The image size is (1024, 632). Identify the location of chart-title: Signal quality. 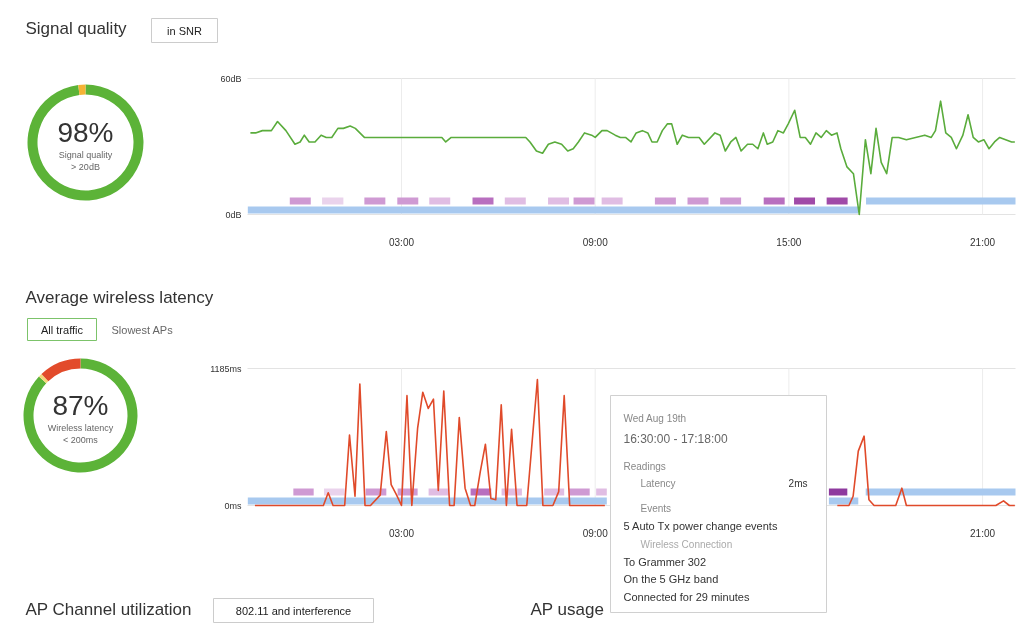
(76, 28).